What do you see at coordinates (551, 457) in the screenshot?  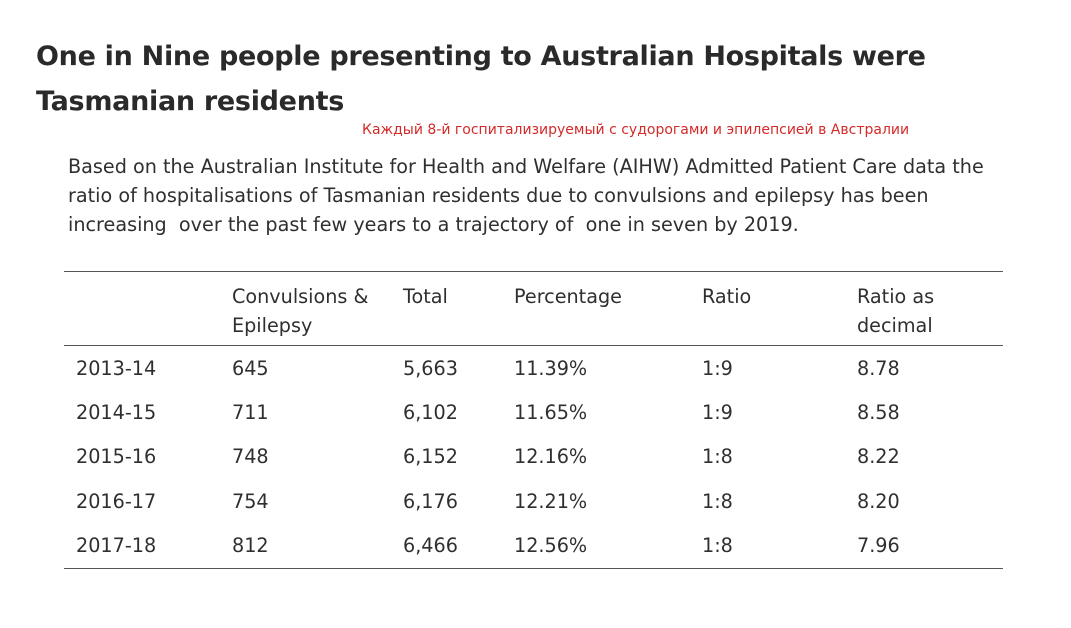 I see `cell-percentage: 12.16%` at bounding box center [551, 457].